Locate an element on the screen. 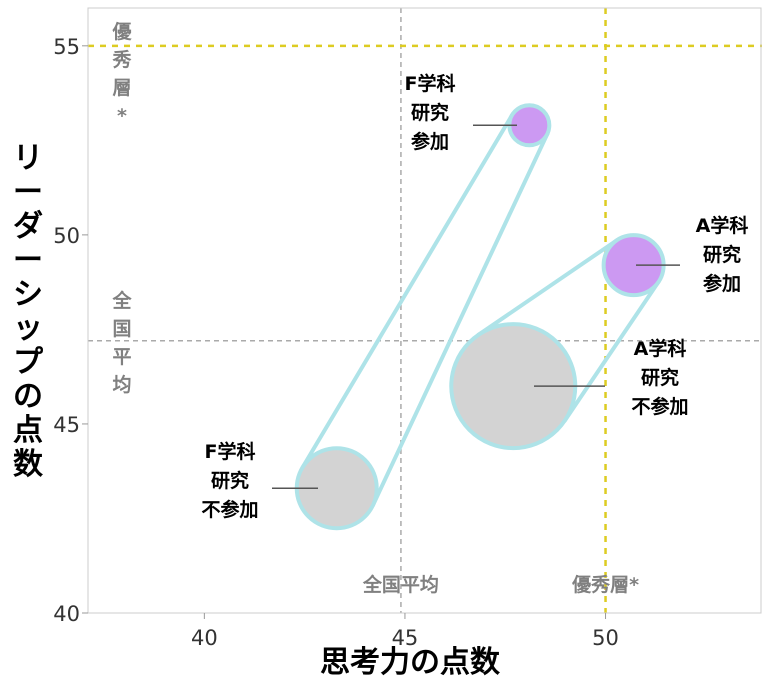  y-axis-title: リーダーシップの点数 is located at coordinates (28, 311).